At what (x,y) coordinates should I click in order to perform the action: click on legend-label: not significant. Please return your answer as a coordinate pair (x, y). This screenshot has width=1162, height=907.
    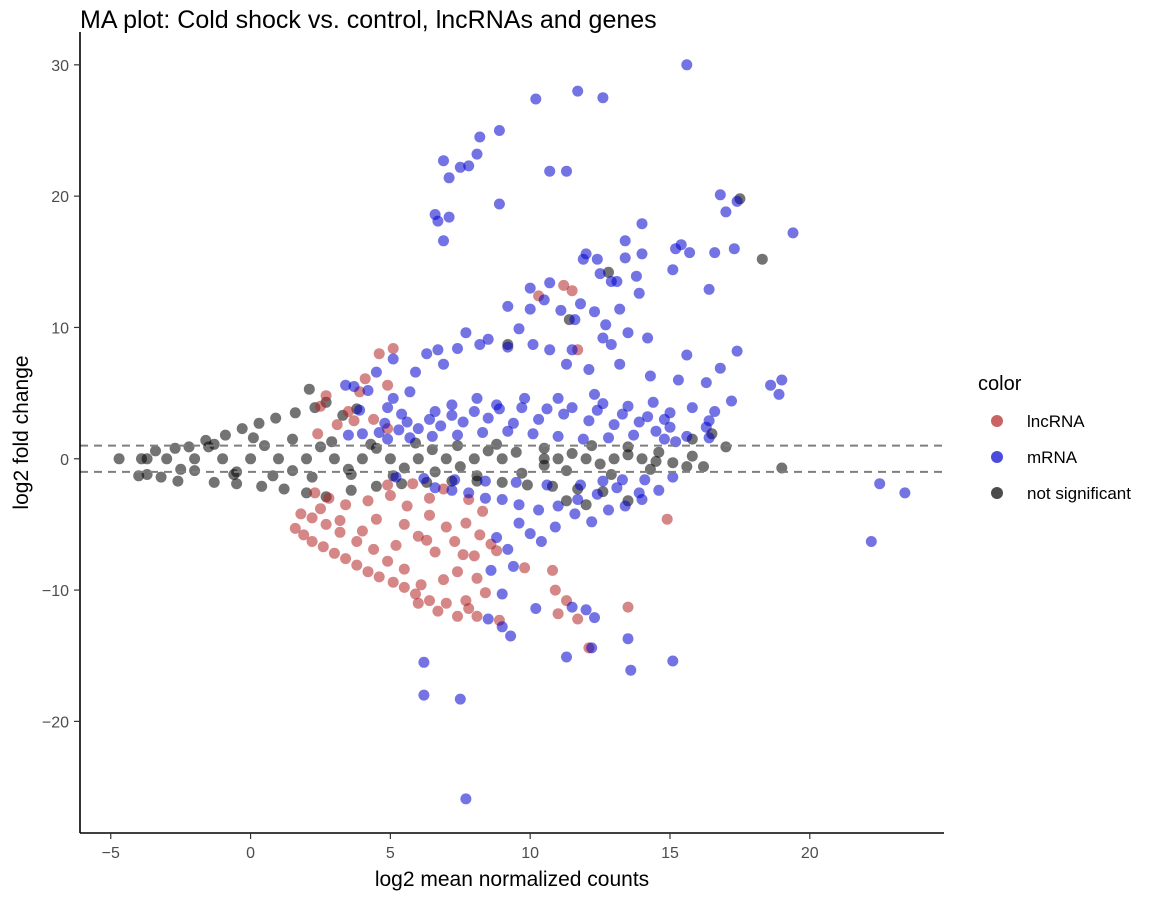
    Looking at the image, I should click on (1079, 493).